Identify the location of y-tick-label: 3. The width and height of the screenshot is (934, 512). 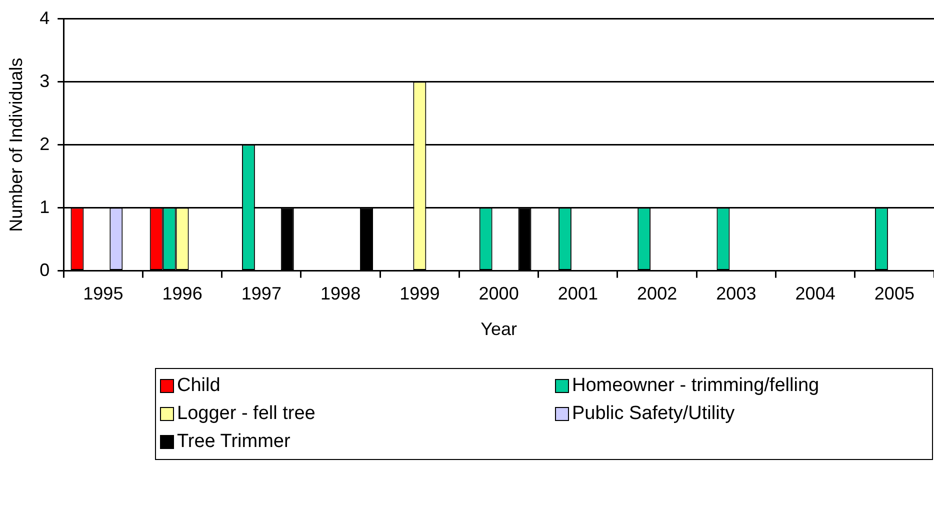
(45, 80).